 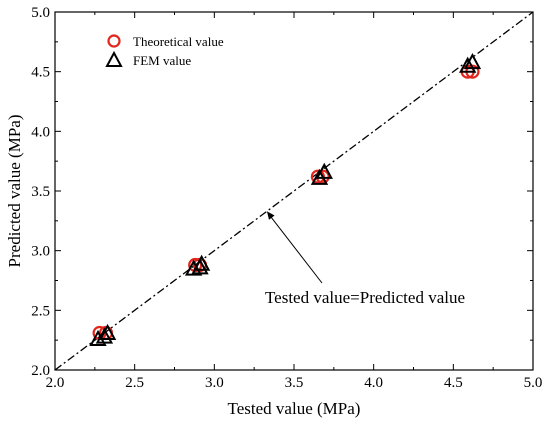 What do you see at coordinates (40, 192) in the screenshot?
I see `y-tick-label: 3.5` at bounding box center [40, 192].